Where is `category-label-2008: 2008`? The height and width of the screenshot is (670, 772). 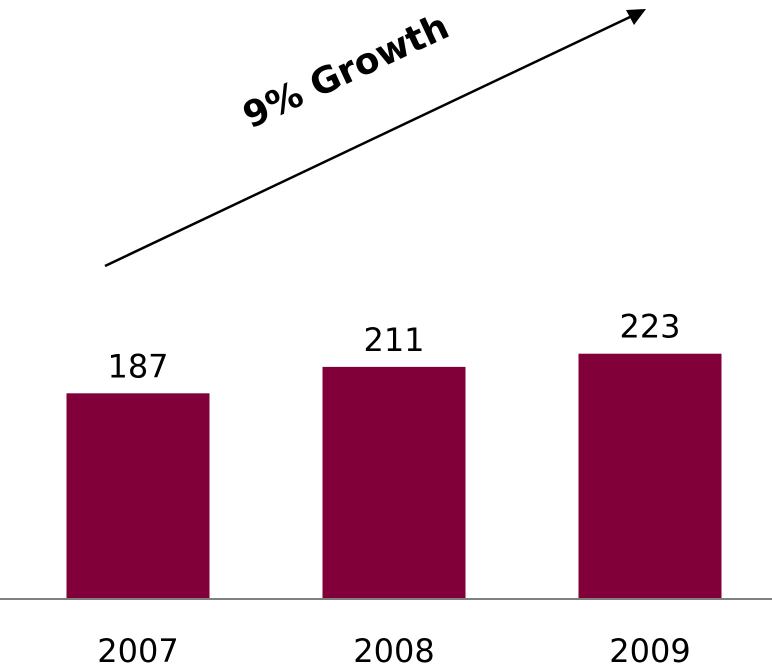 category-label-2008: 2008 is located at coordinates (393, 651).